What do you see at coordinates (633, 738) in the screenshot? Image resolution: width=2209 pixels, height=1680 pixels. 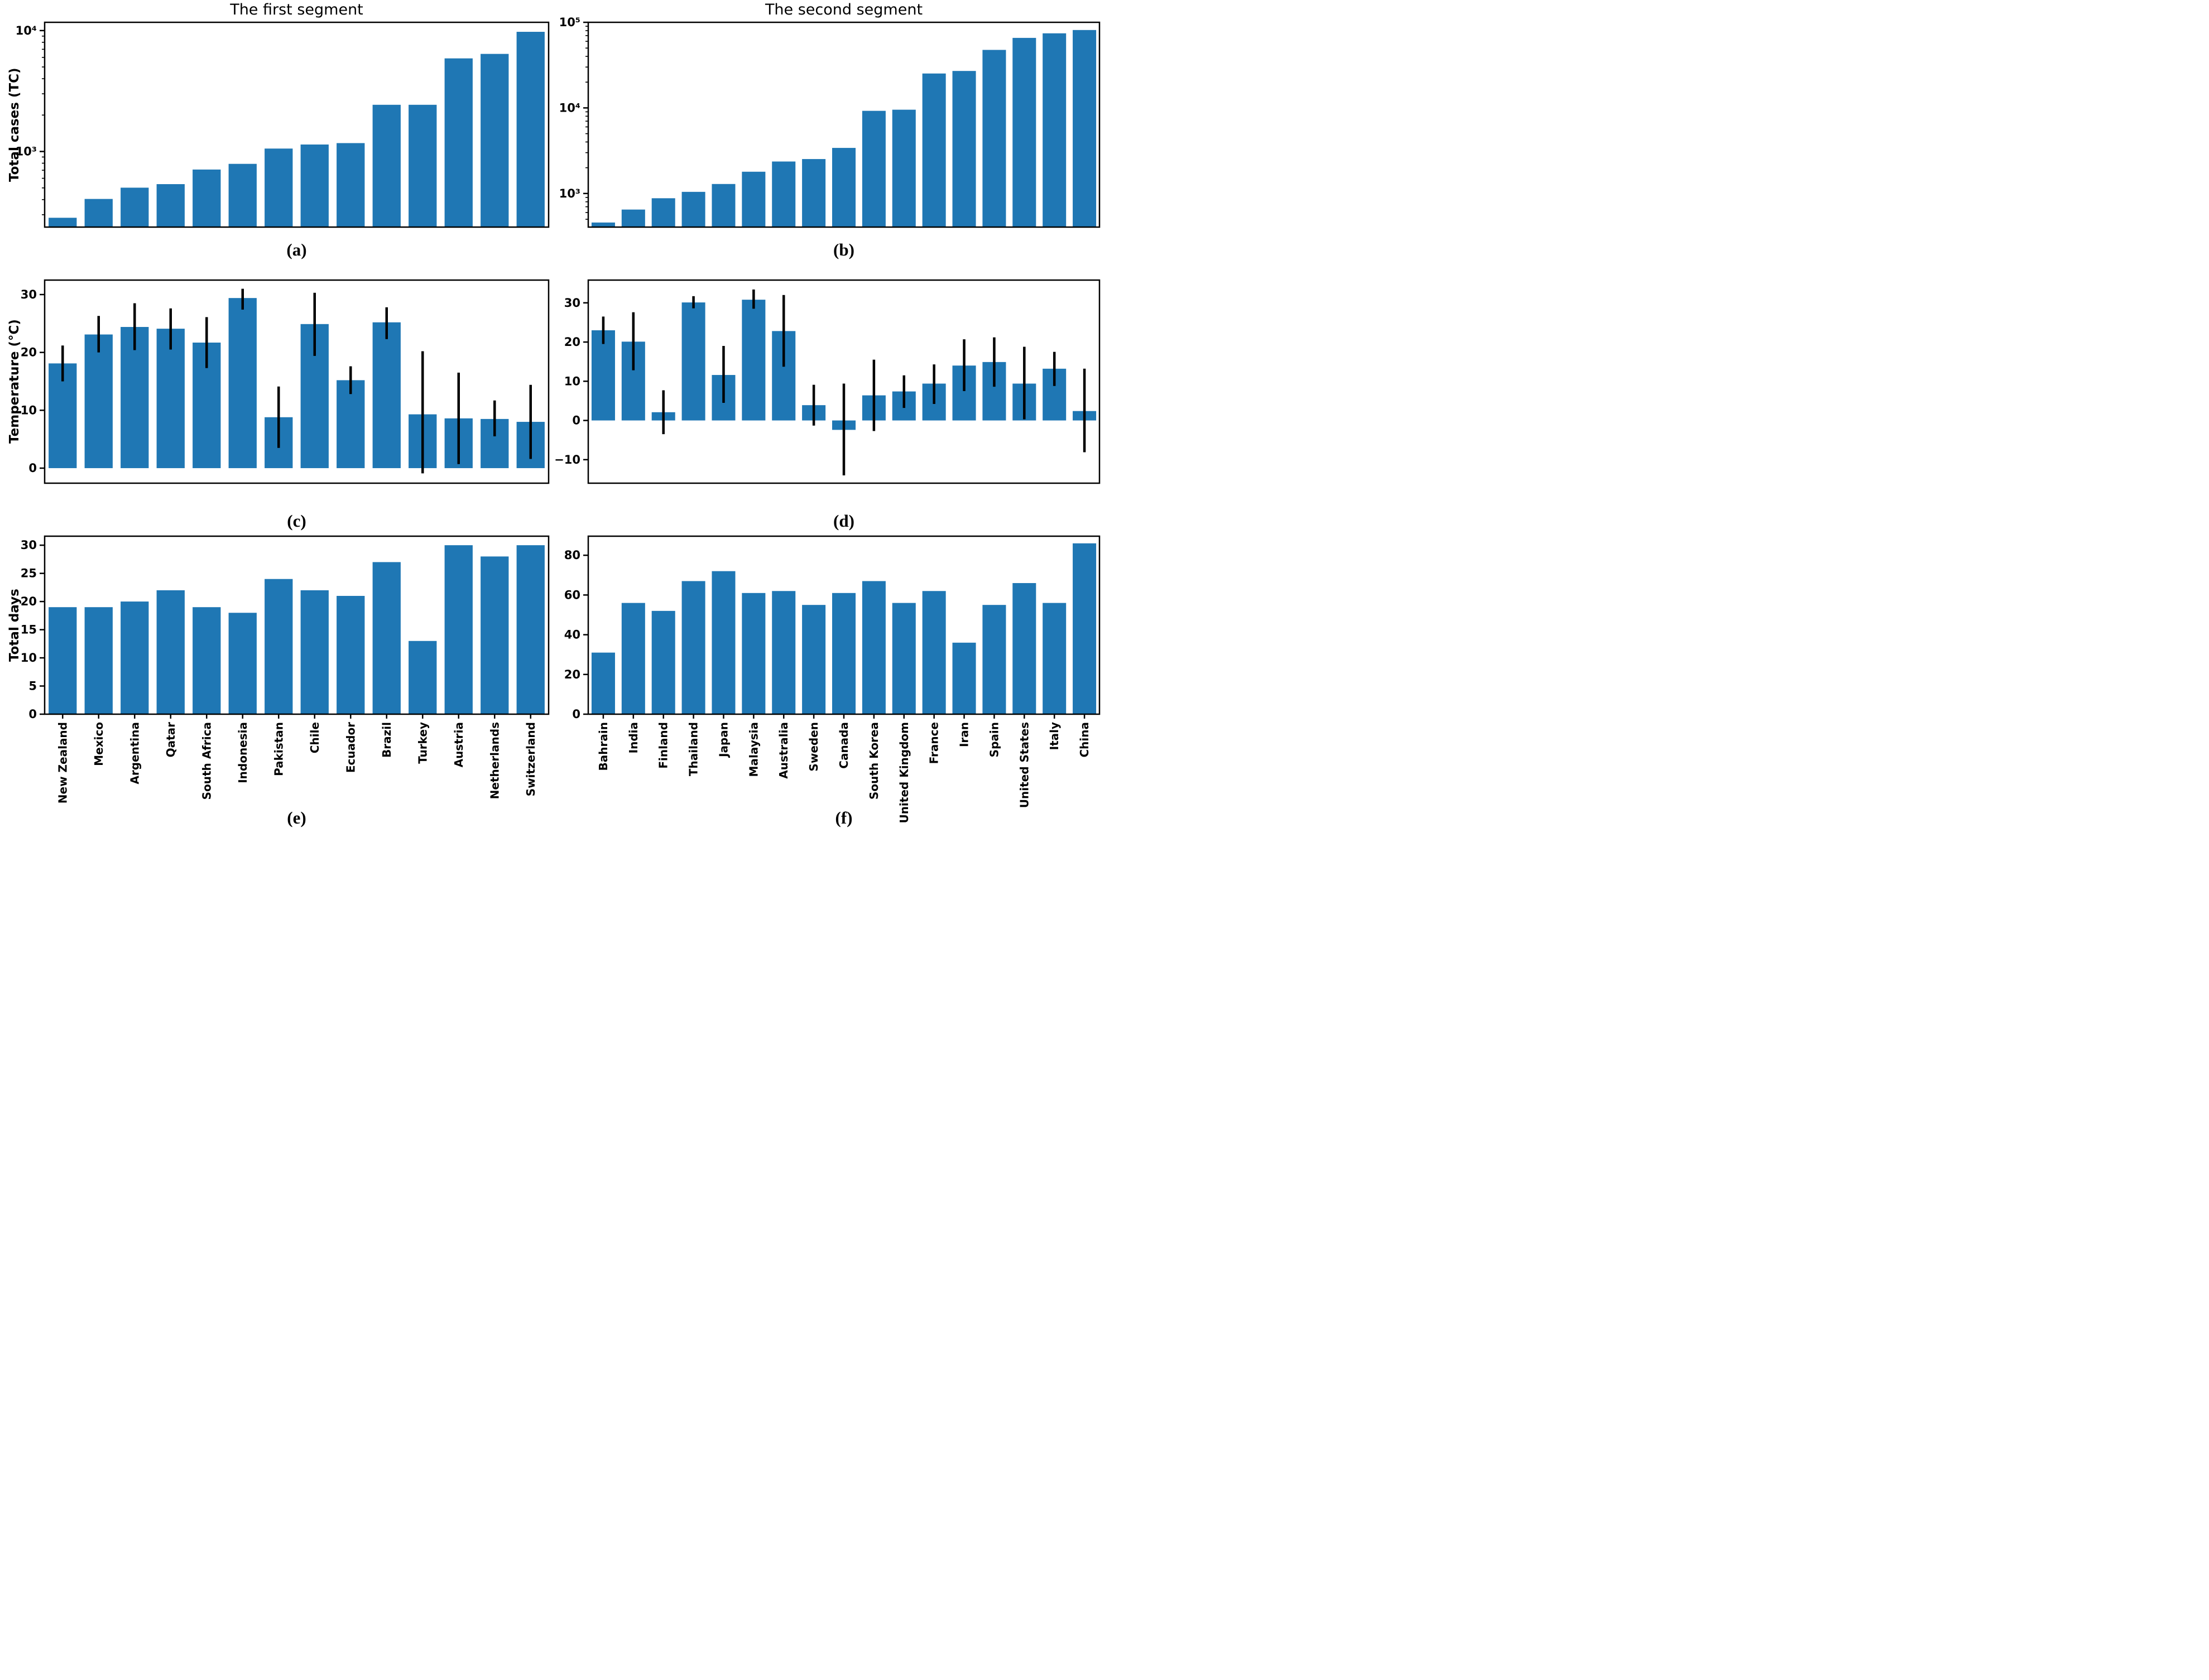 I see `x-tick-label-india: India` at bounding box center [633, 738].